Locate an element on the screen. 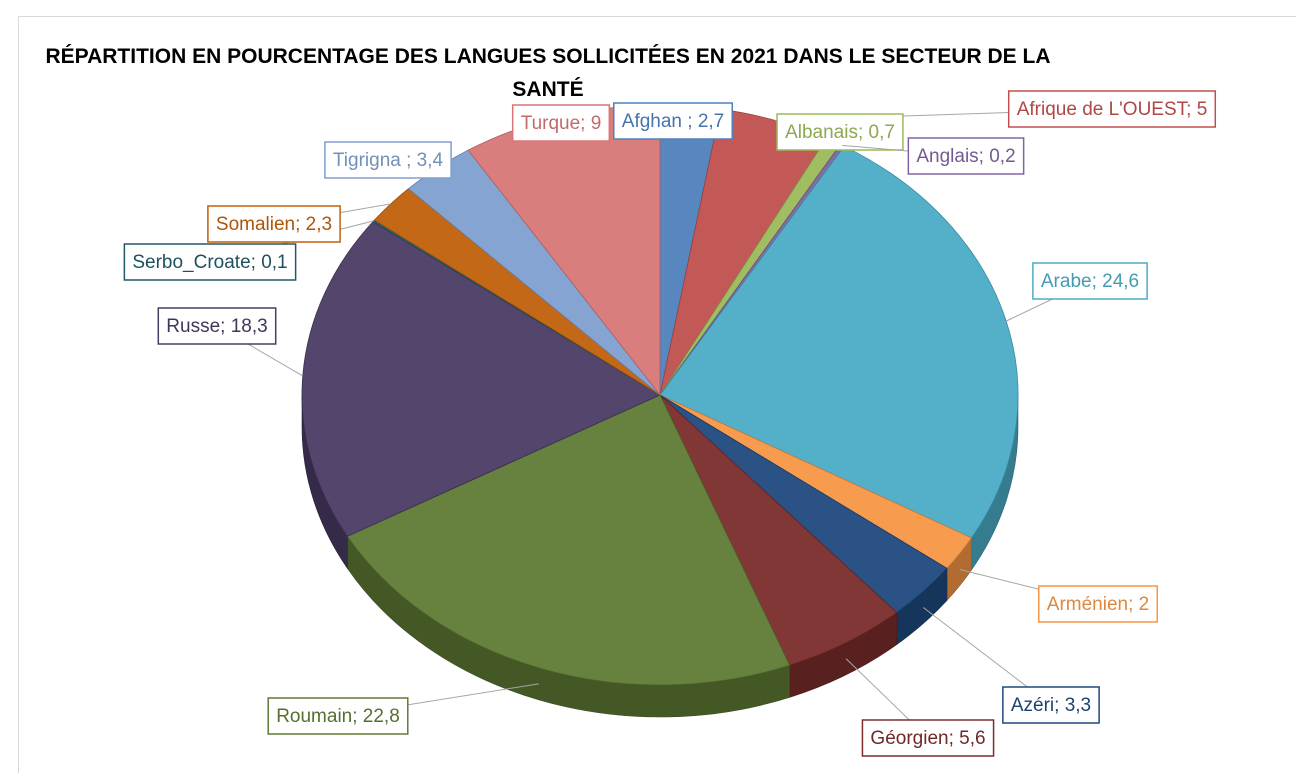 Image resolution: width=1296 pixels, height=773 pixels. data-label: Somalien; 2,3 is located at coordinates (274, 224).